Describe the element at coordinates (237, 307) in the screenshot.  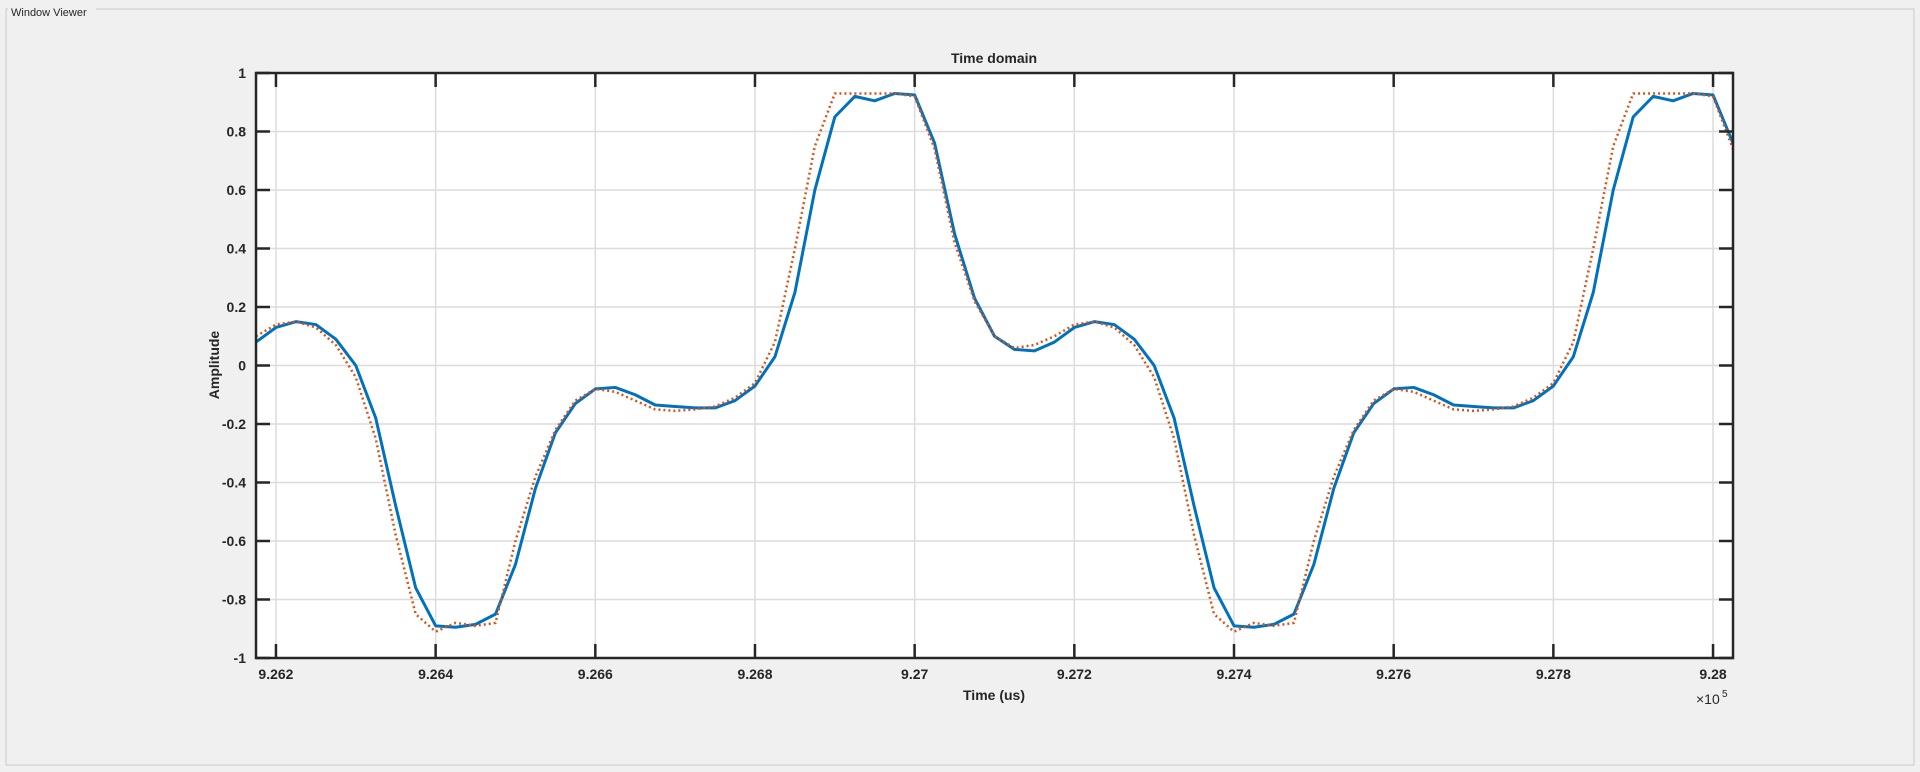
I see `y-tick-label: 0.2` at that location.